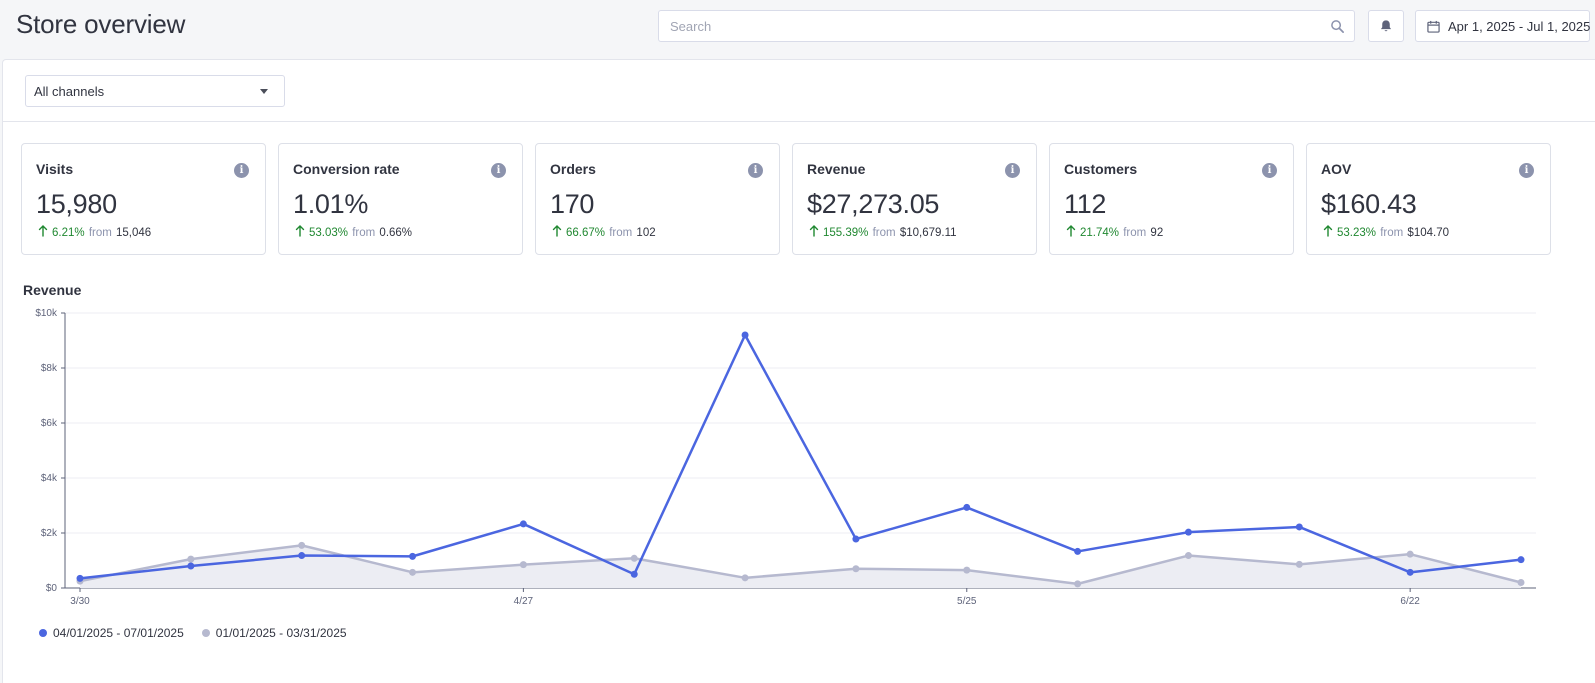 The height and width of the screenshot is (683, 1595). I want to click on metric-card-visits: Visits i 15,980 6.21% from 15,046, so click(143, 199).